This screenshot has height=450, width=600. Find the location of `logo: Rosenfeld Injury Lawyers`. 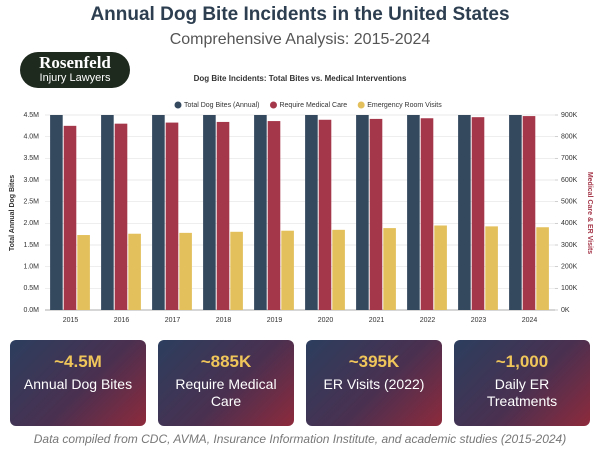

logo: Rosenfeld Injury Lawyers is located at coordinates (75, 70).